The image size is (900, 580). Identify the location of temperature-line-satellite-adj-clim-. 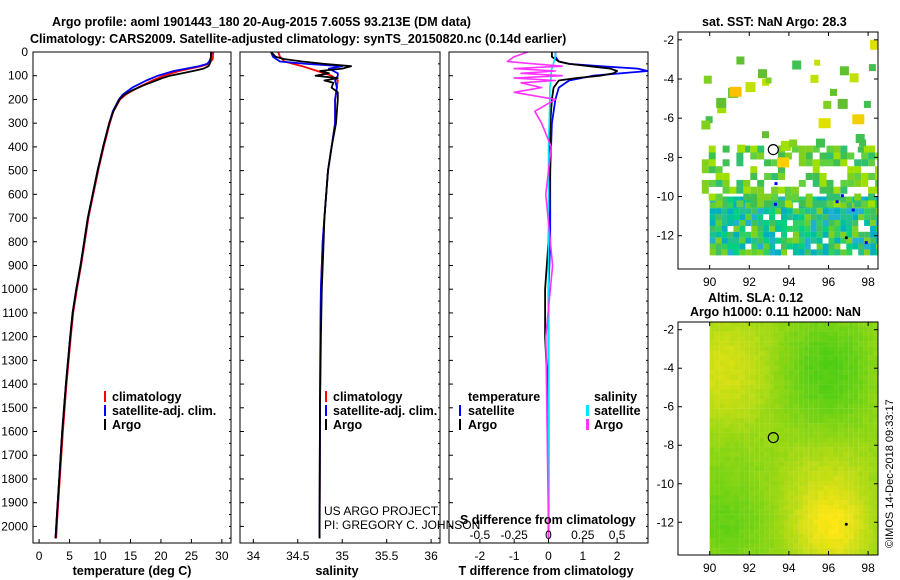
(133, 295).